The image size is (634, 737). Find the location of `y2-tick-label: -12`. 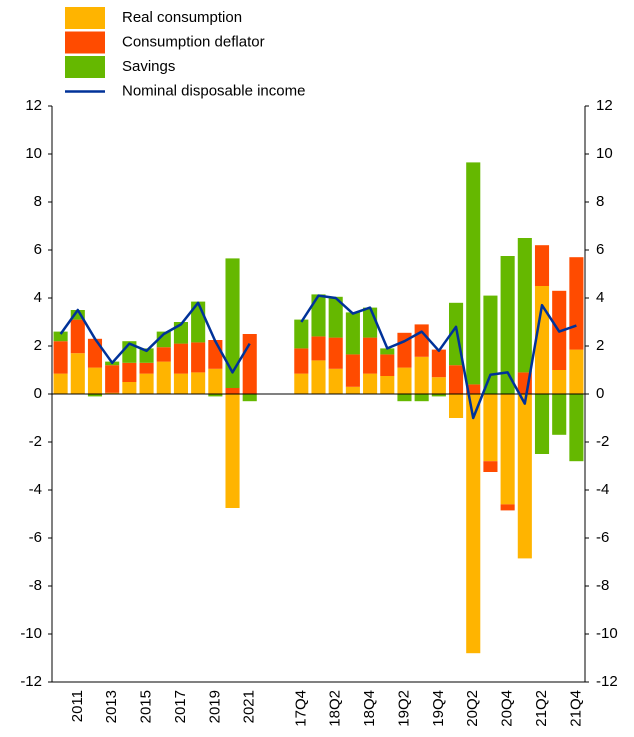

y2-tick-label: -12 is located at coordinates (607, 681).